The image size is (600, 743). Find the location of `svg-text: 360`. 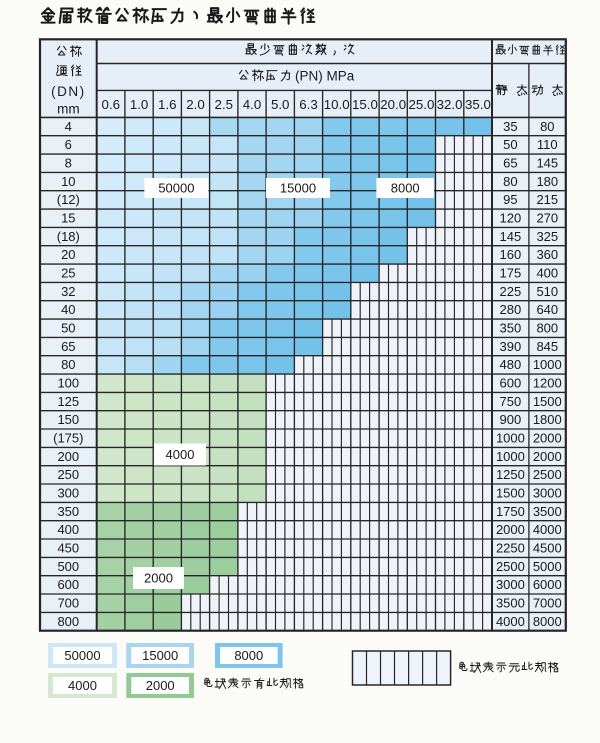

svg-text: 360 is located at coordinates (547, 254).